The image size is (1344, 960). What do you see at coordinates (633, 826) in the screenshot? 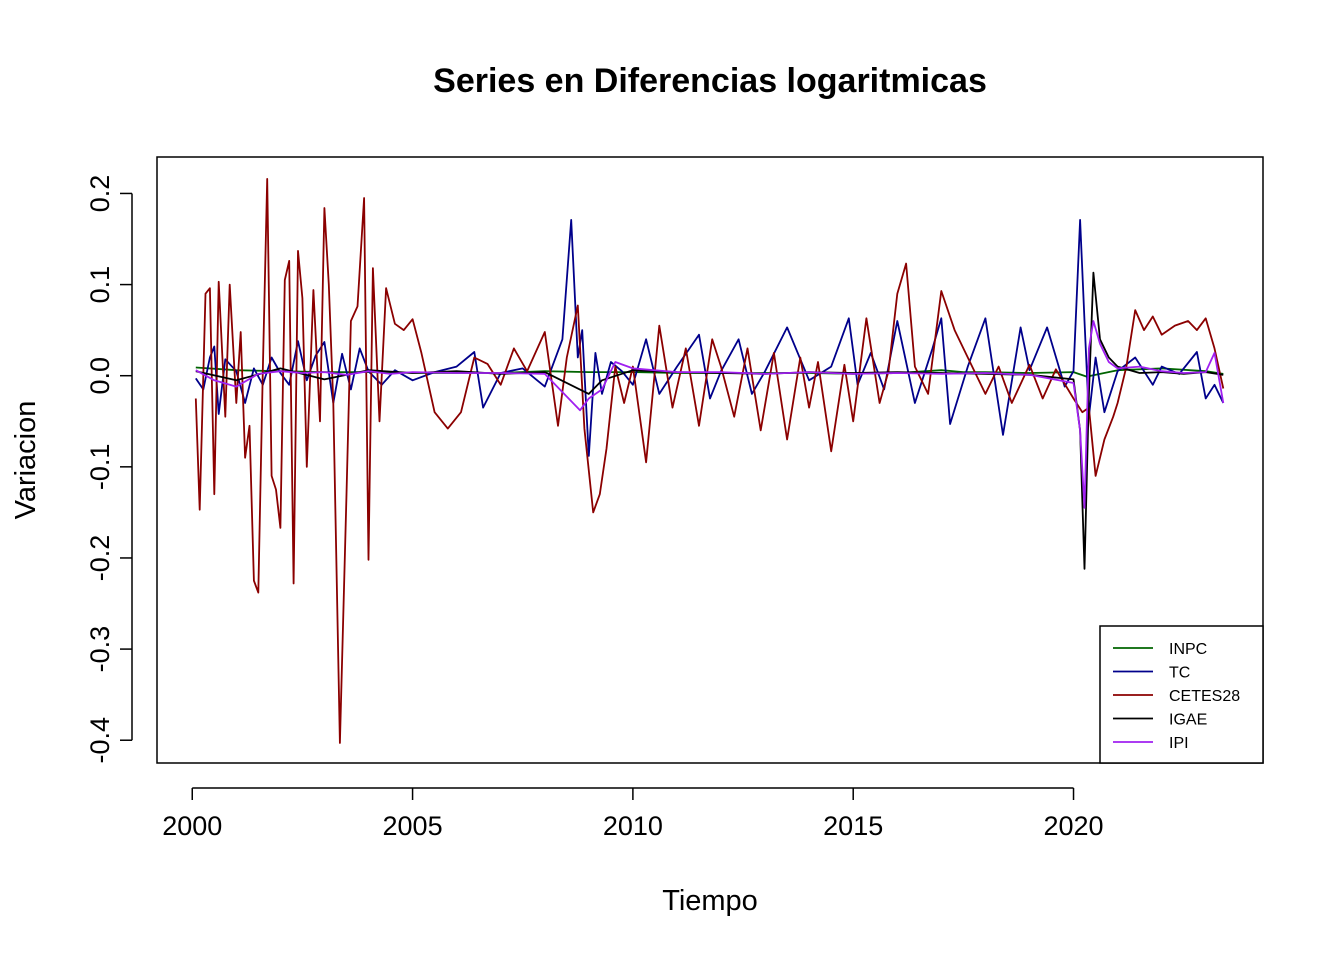
I see `x-tick-label: 2010` at bounding box center [633, 826].